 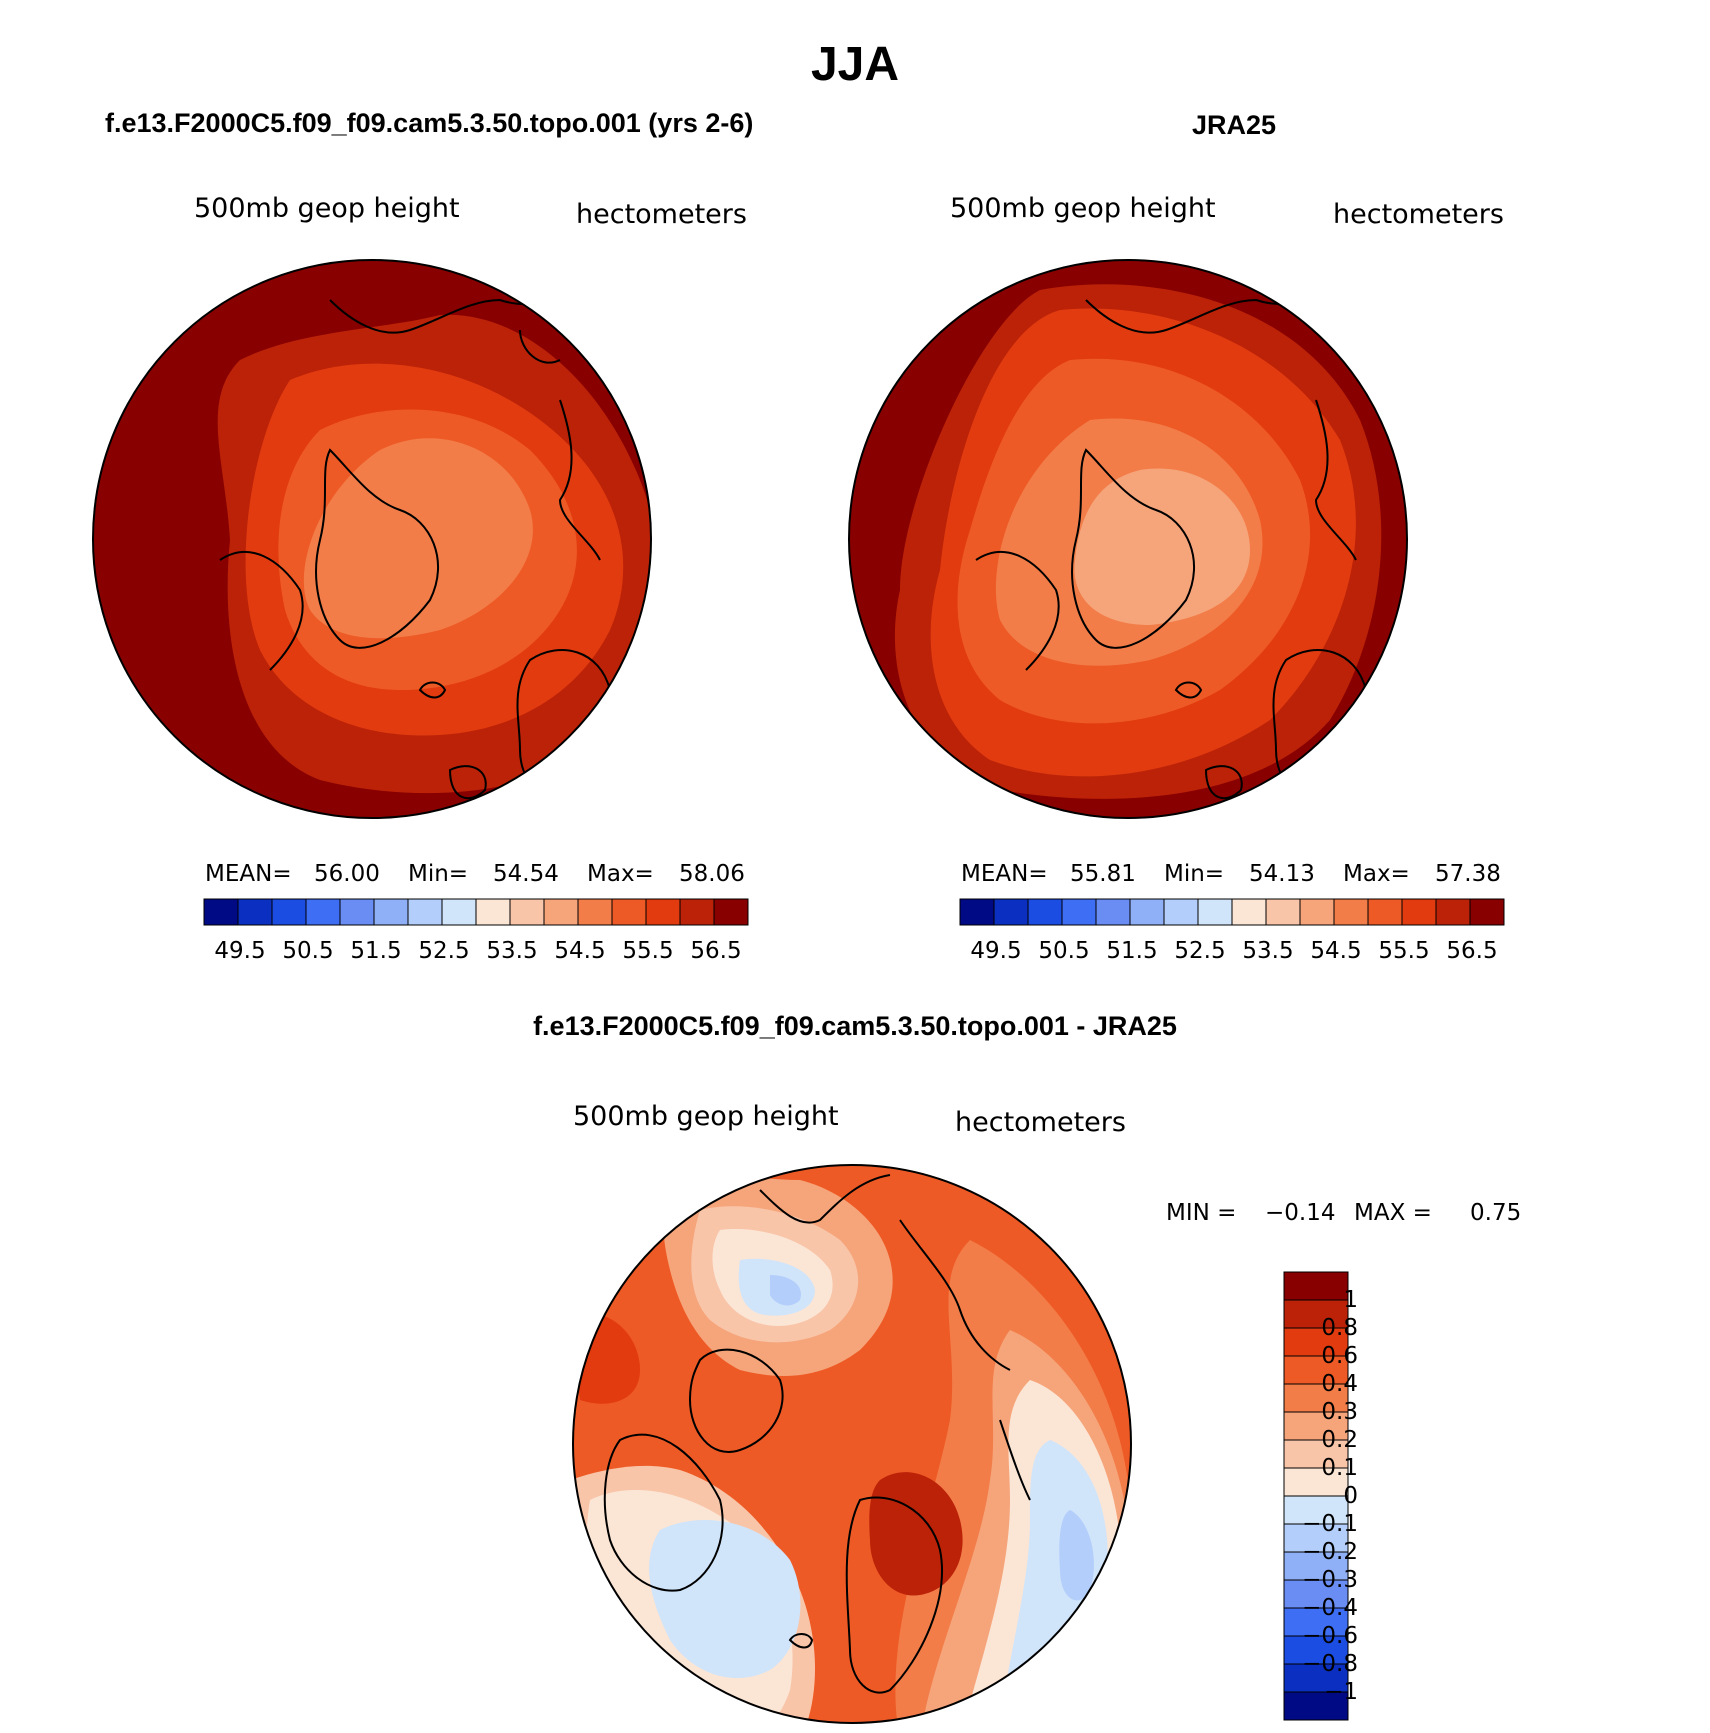 I want to click on colorbar-tick: 0.3, so click(x=1339, y=1412).